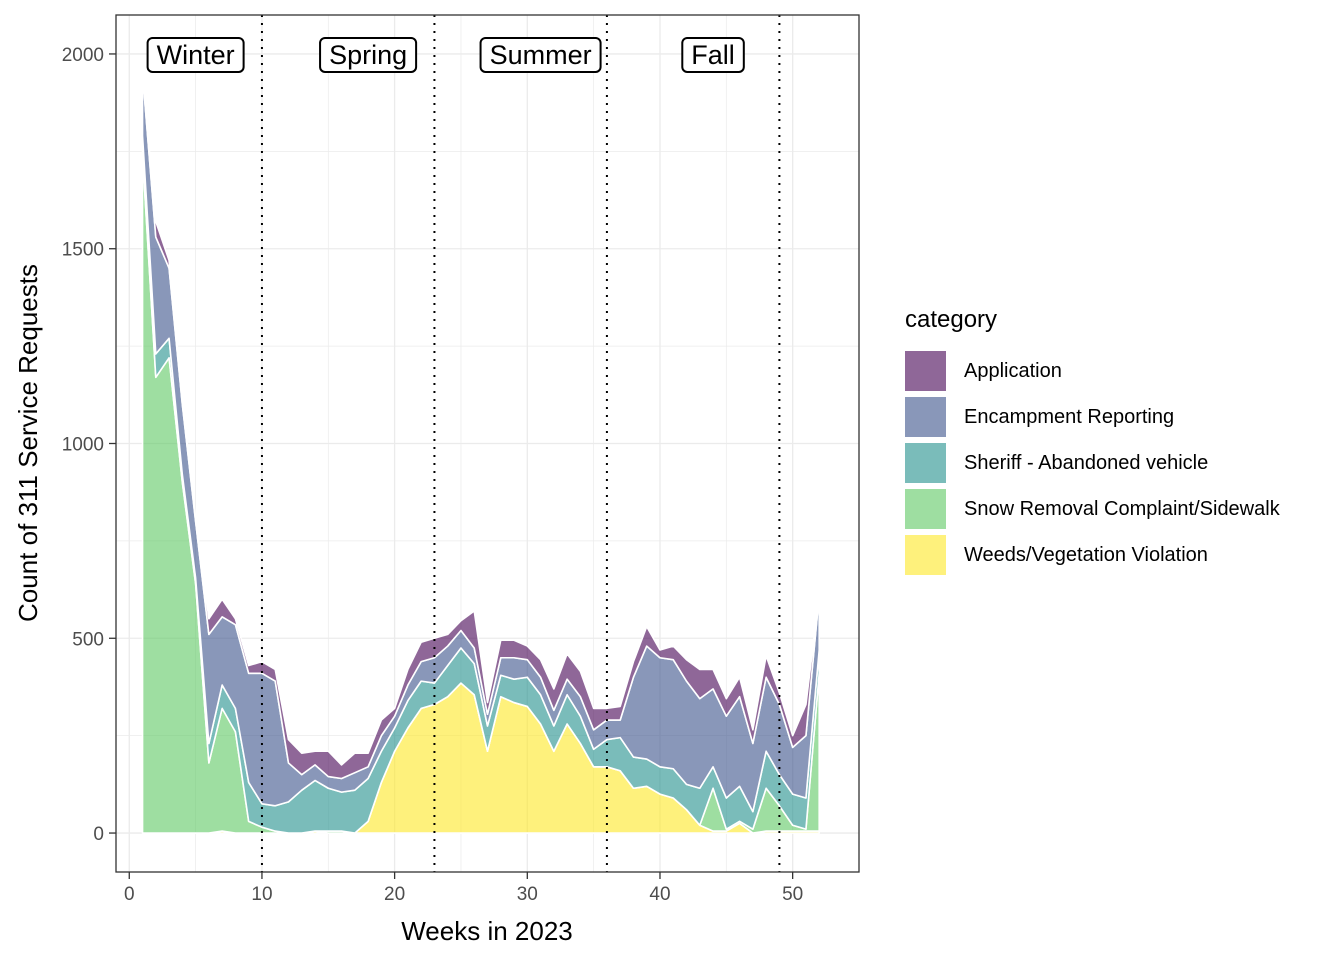  I want to click on season-label-summer: Summer, so click(540, 54).